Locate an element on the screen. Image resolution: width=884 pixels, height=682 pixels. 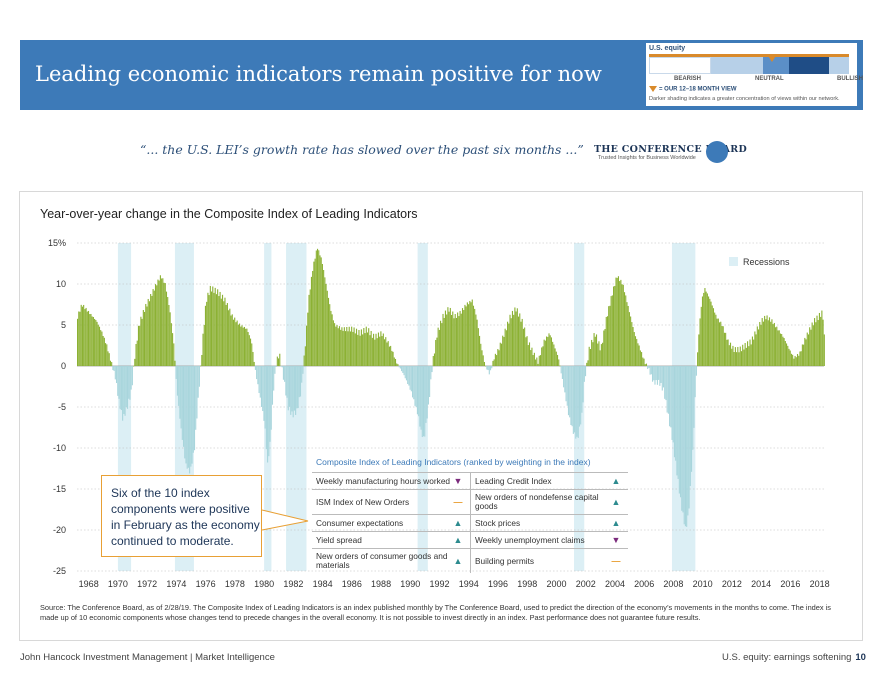
x-tick-label: 1994 is located at coordinates (469, 584).